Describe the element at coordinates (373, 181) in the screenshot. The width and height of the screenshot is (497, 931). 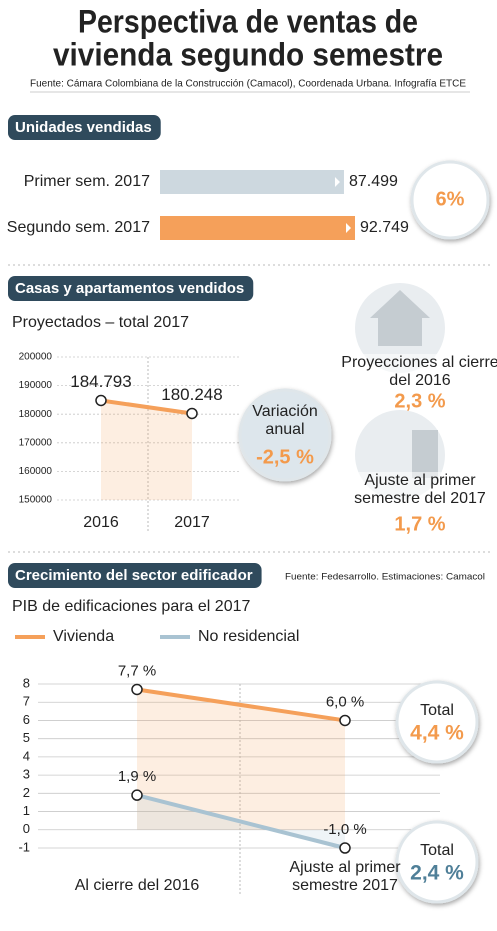
I see `value-label: 87.499` at that location.